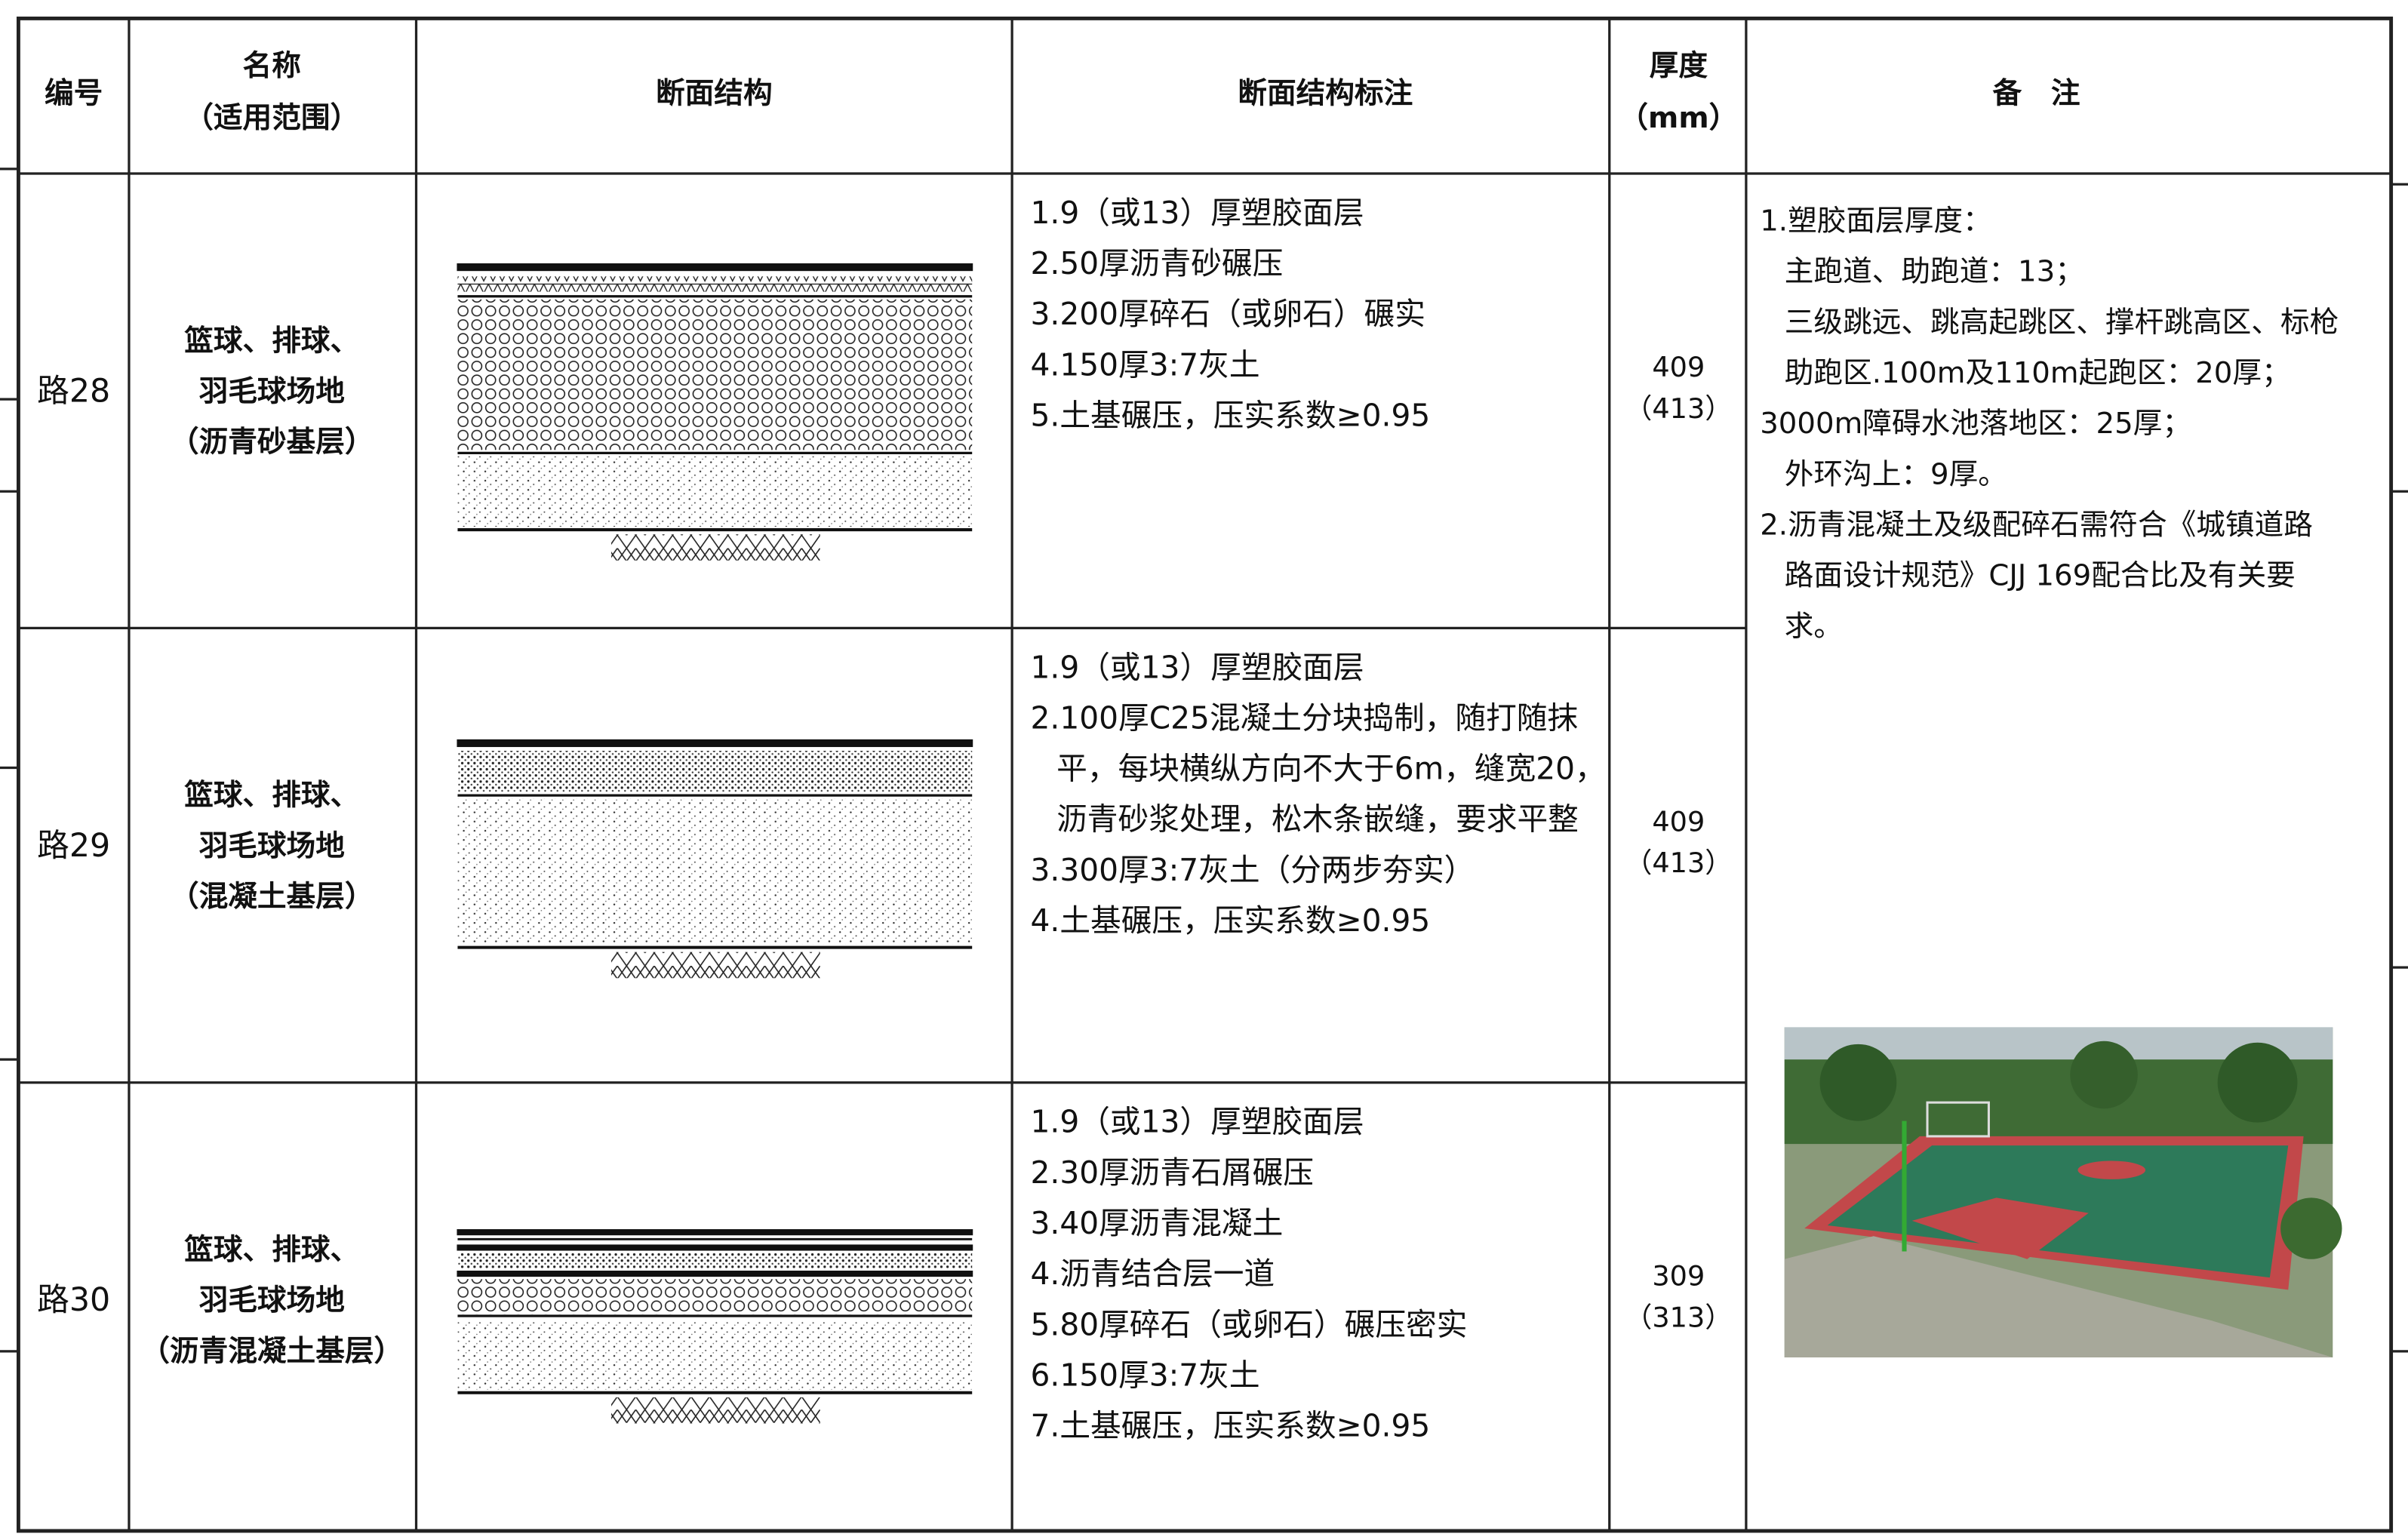 Image resolution: width=2408 pixels, height=1537 pixels. I want to click on header-cell: （适用范围）, so click(271, 118).